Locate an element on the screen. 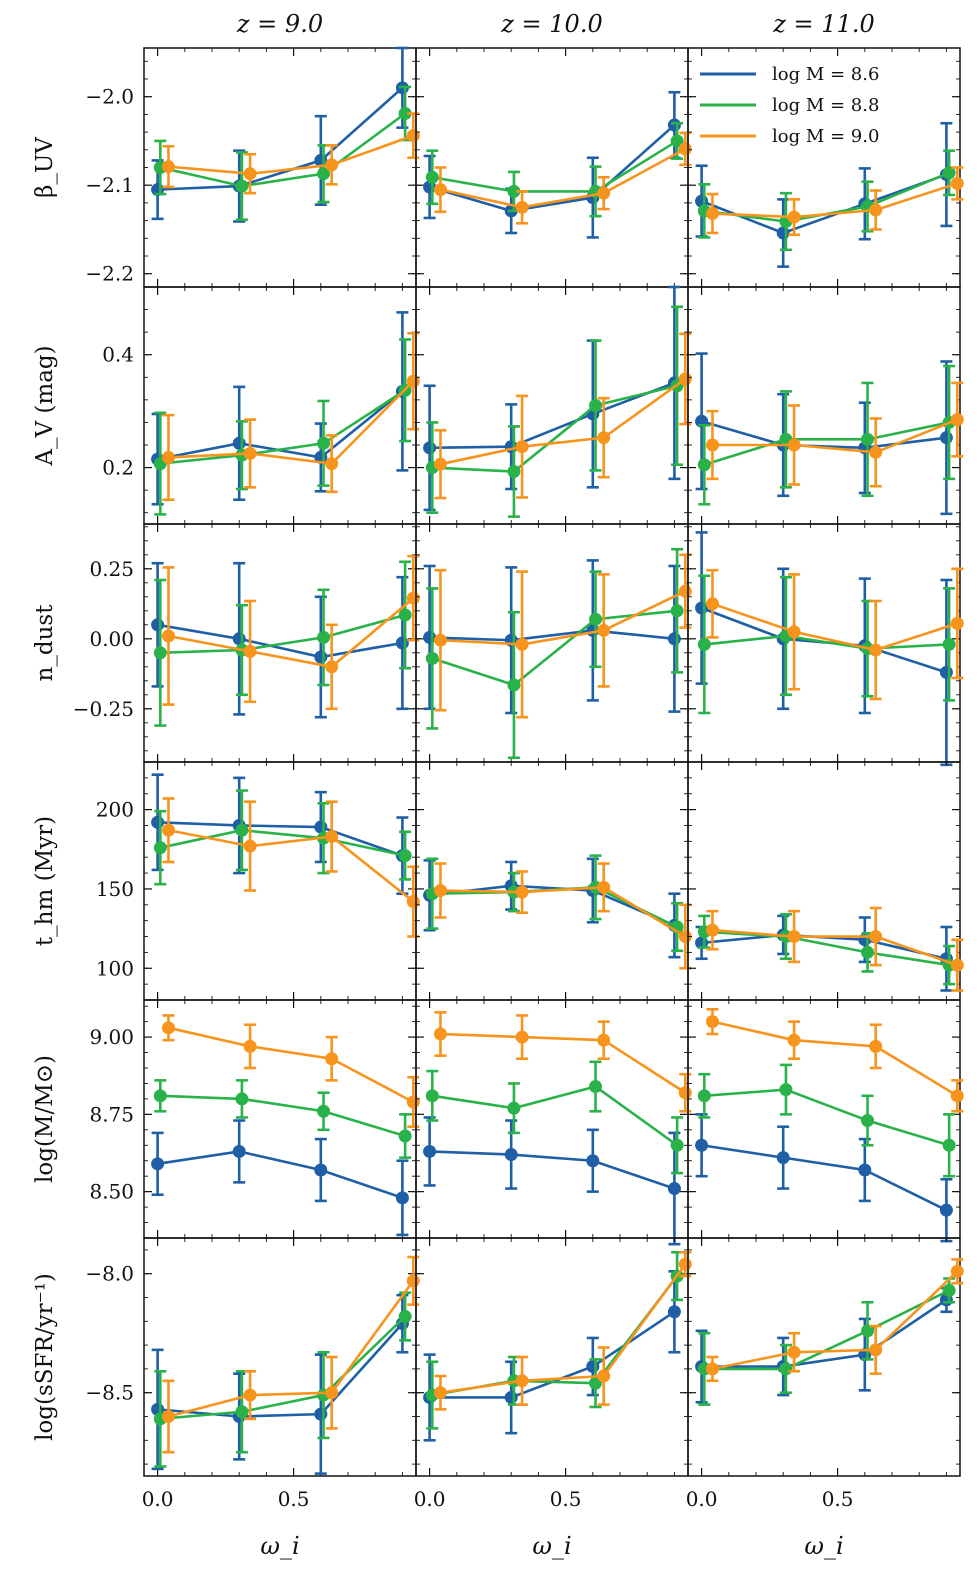 The height and width of the screenshot is (1574, 979). row-ylabel: t_hm (Myr) is located at coordinates (45, 881).